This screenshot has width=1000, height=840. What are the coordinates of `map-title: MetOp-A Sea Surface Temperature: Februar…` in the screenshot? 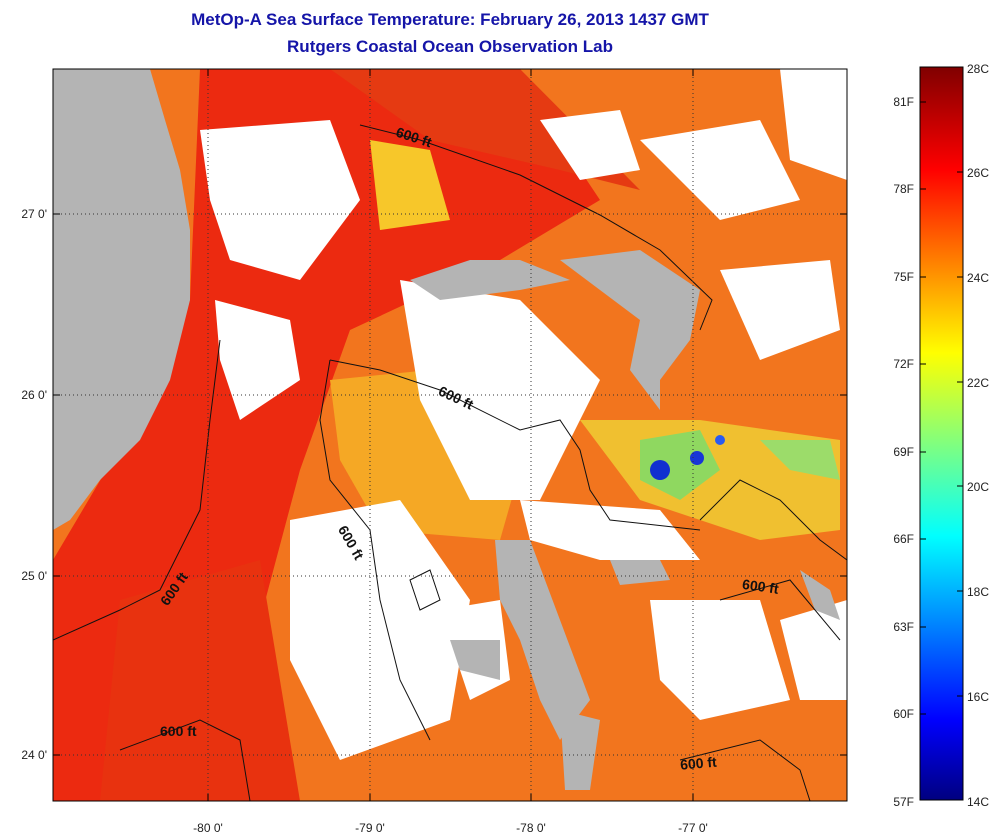 It's located at (450, 19).